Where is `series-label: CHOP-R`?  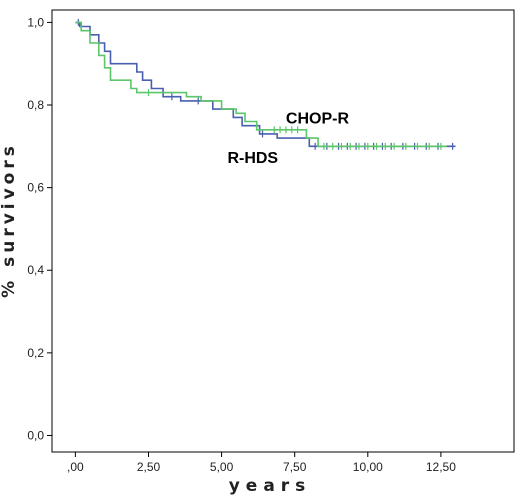 series-label: CHOP-R is located at coordinates (318, 119).